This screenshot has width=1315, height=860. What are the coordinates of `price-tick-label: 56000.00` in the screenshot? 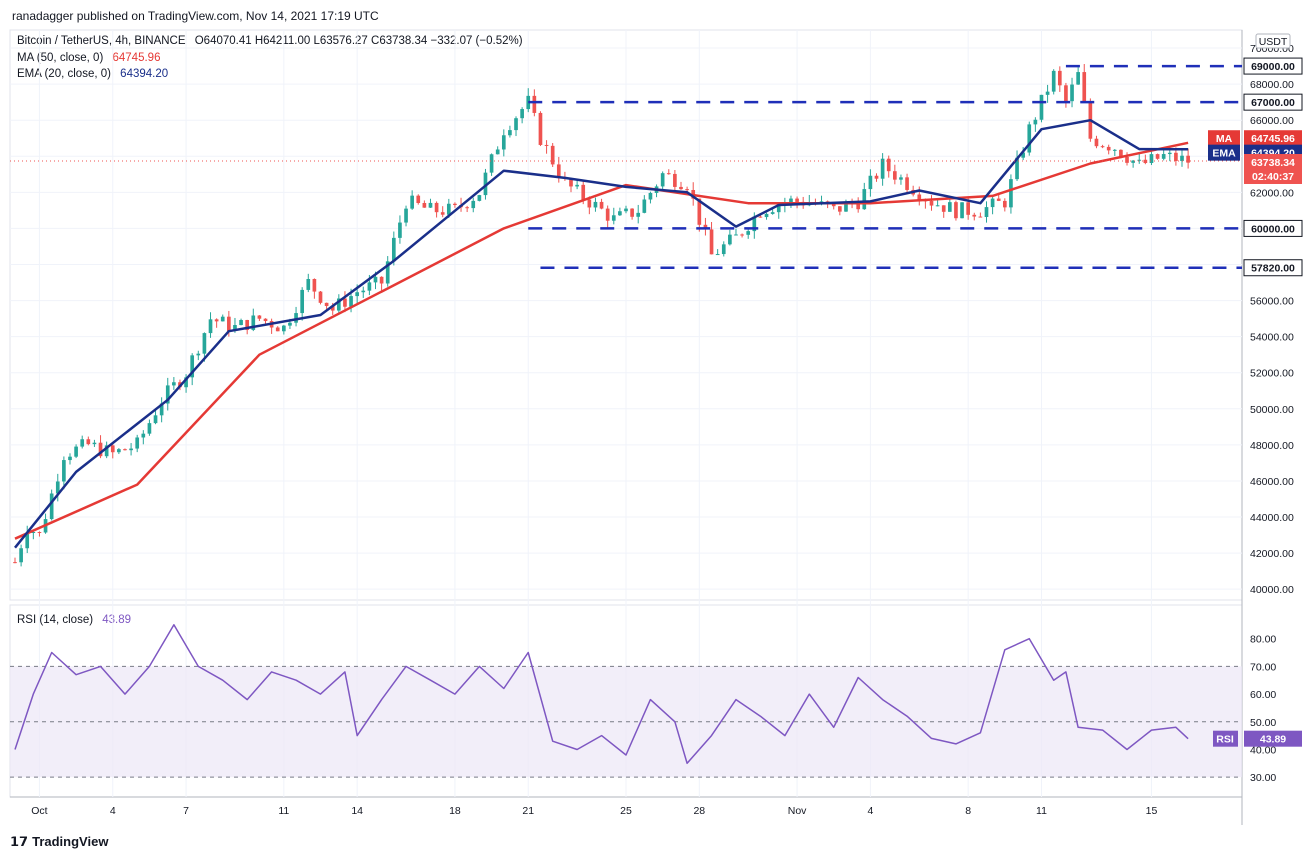 It's located at (1272, 302).